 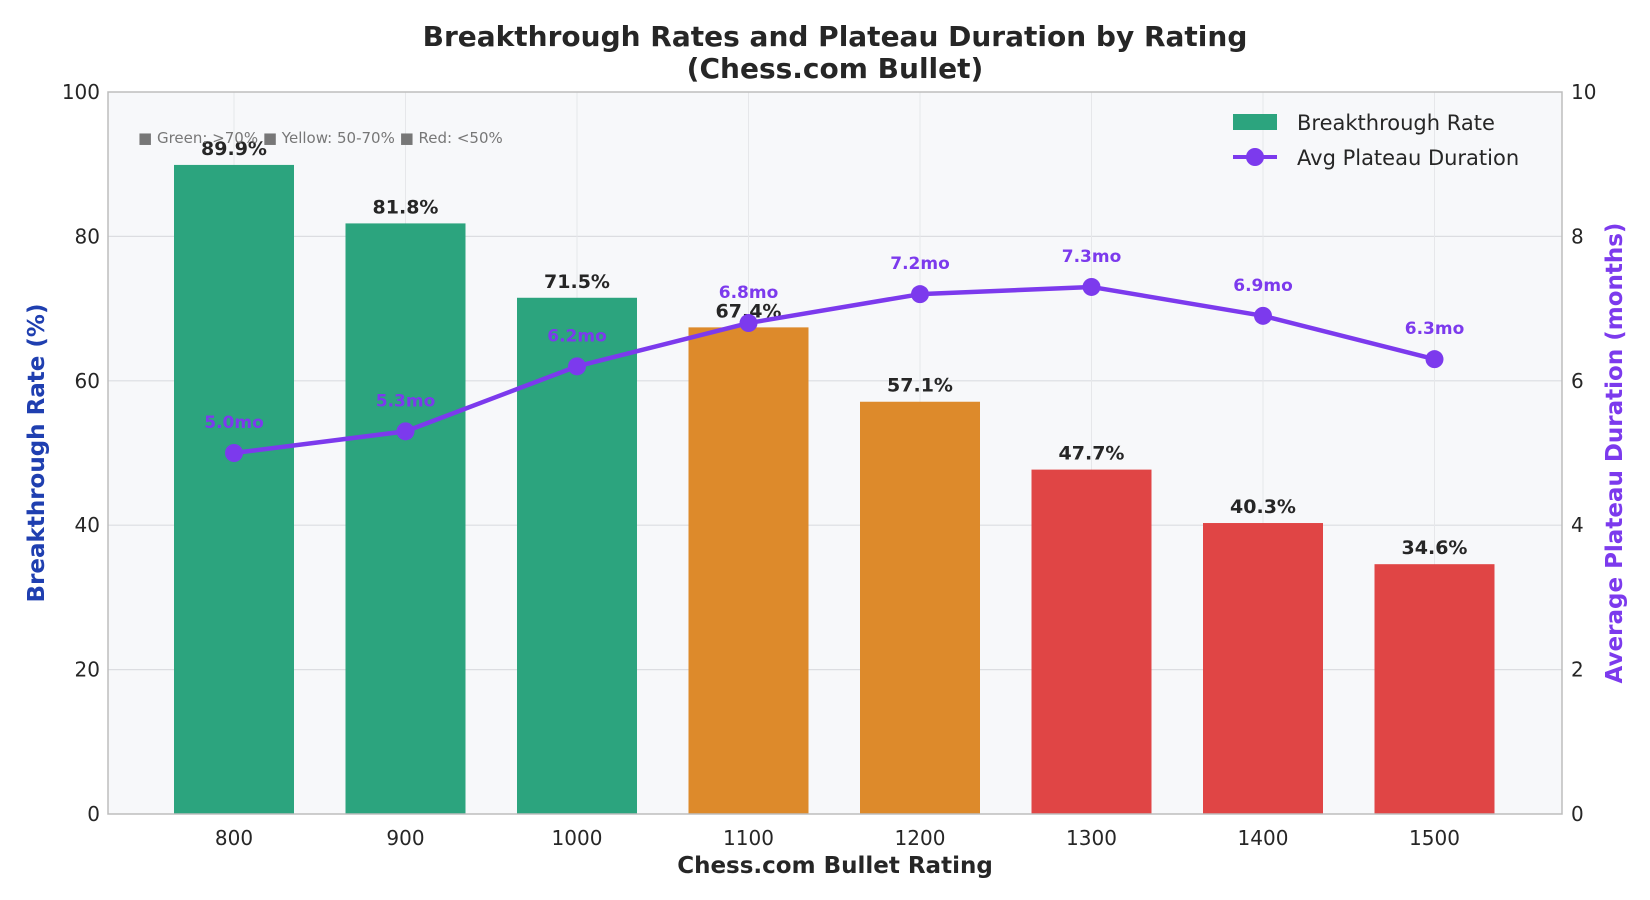 What do you see at coordinates (1092, 454) in the screenshot?
I see `bar-label-1300: 47.7%` at bounding box center [1092, 454].